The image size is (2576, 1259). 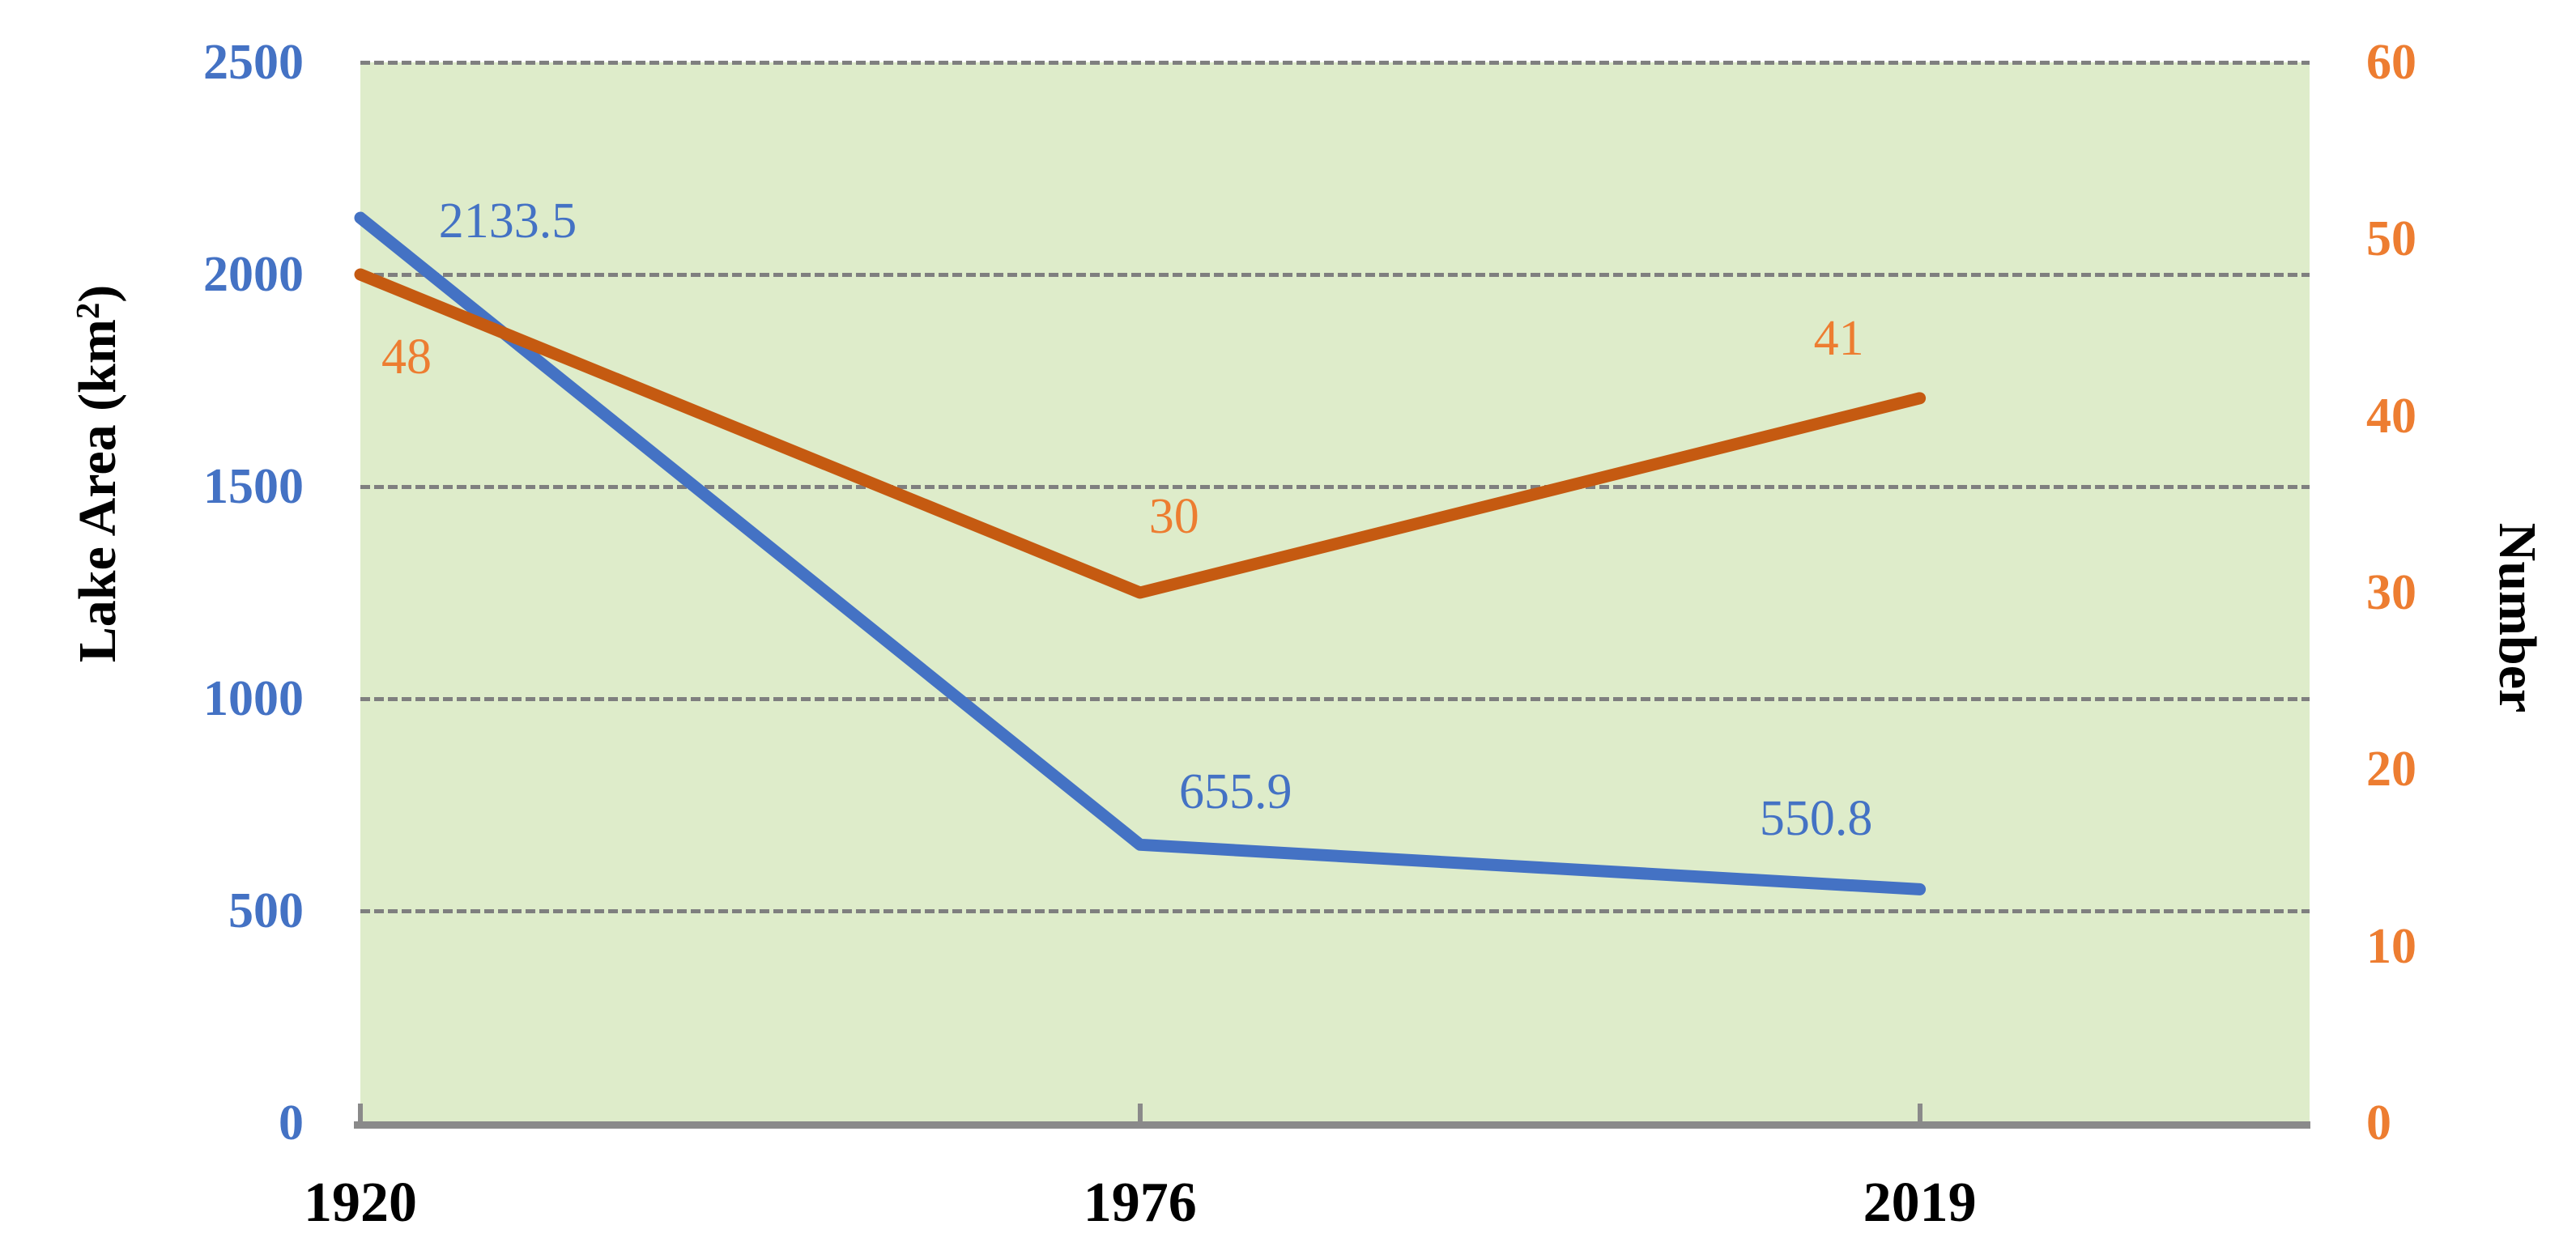 I want to click on x-axis-label: 2019, so click(x=1920, y=1203).